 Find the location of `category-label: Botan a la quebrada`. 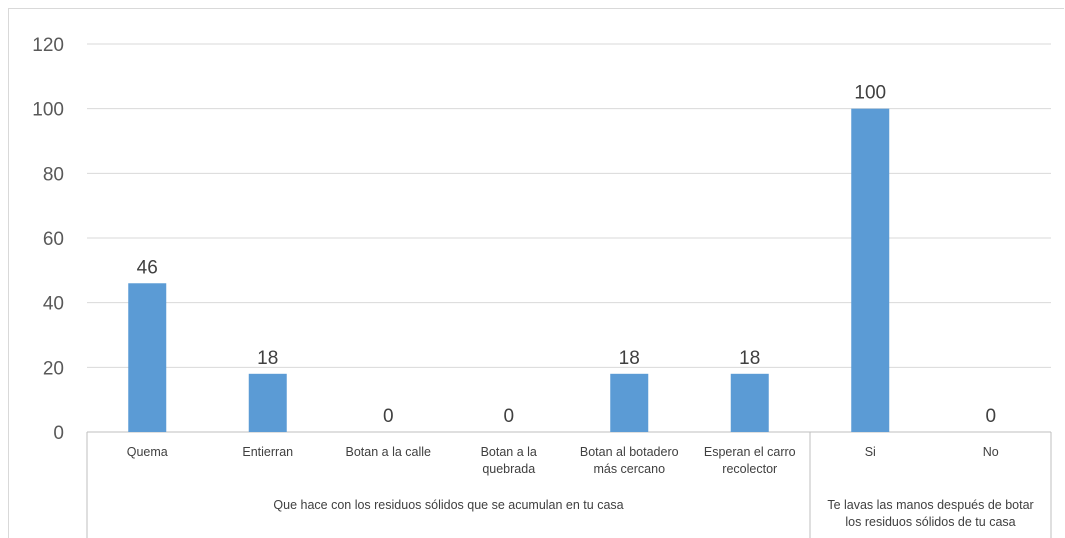

category-label: Botan a la quebrada is located at coordinates (509, 460).